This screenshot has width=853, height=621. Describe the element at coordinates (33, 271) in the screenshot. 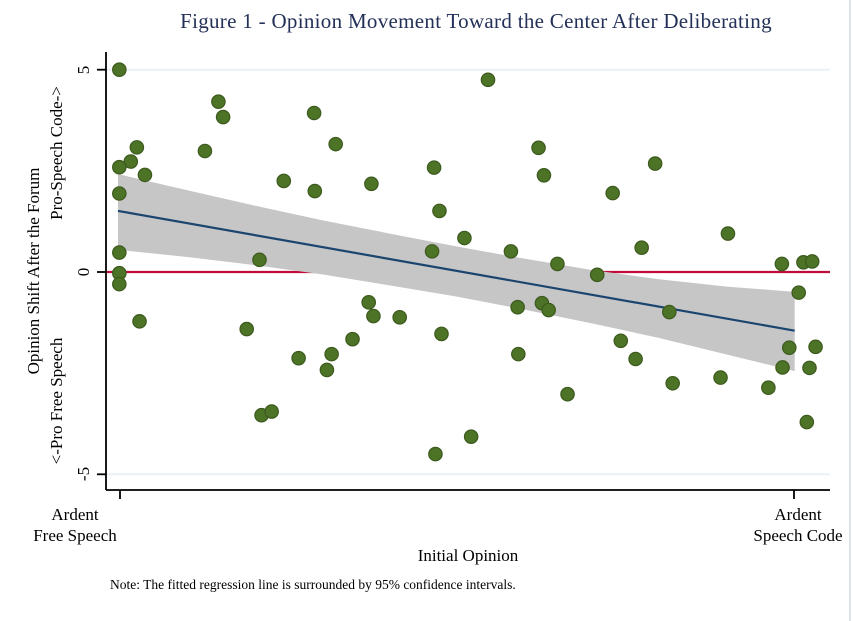

I see `y-axis-title: Opinion Shift After the Forum` at that location.